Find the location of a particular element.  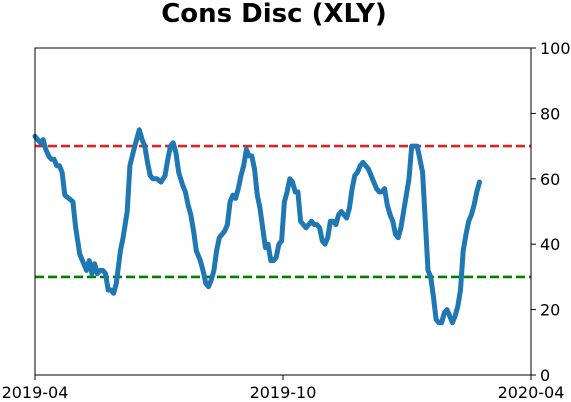

x-tick-label: 2019-10 is located at coordinates (283, 392).